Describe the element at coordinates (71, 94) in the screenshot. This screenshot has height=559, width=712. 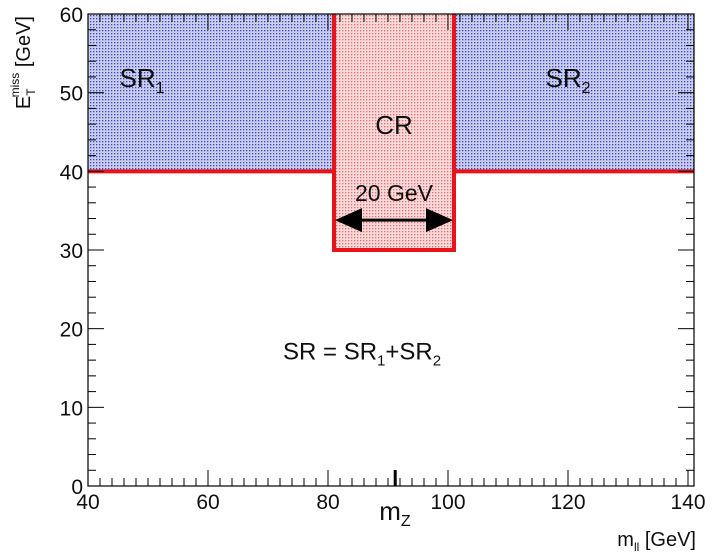
I see `y-tick-label: 50` at that location.